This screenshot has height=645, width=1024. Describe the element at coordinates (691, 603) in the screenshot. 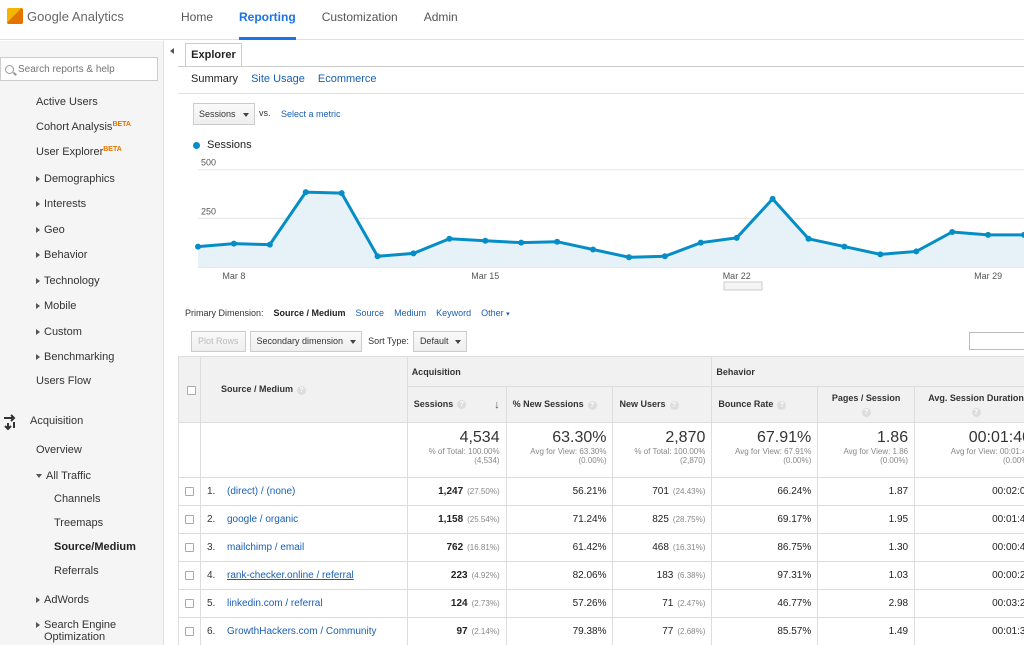

I see `new-users-pct: (2.47%)` at that location.